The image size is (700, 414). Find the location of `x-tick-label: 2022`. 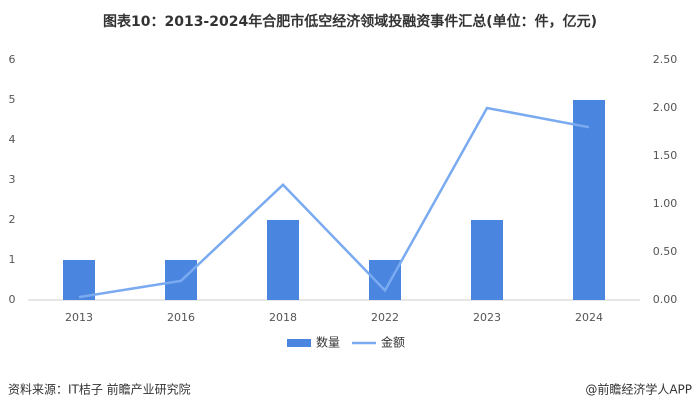

x-tick-label: 2022 is located at coordinates (385, 317).